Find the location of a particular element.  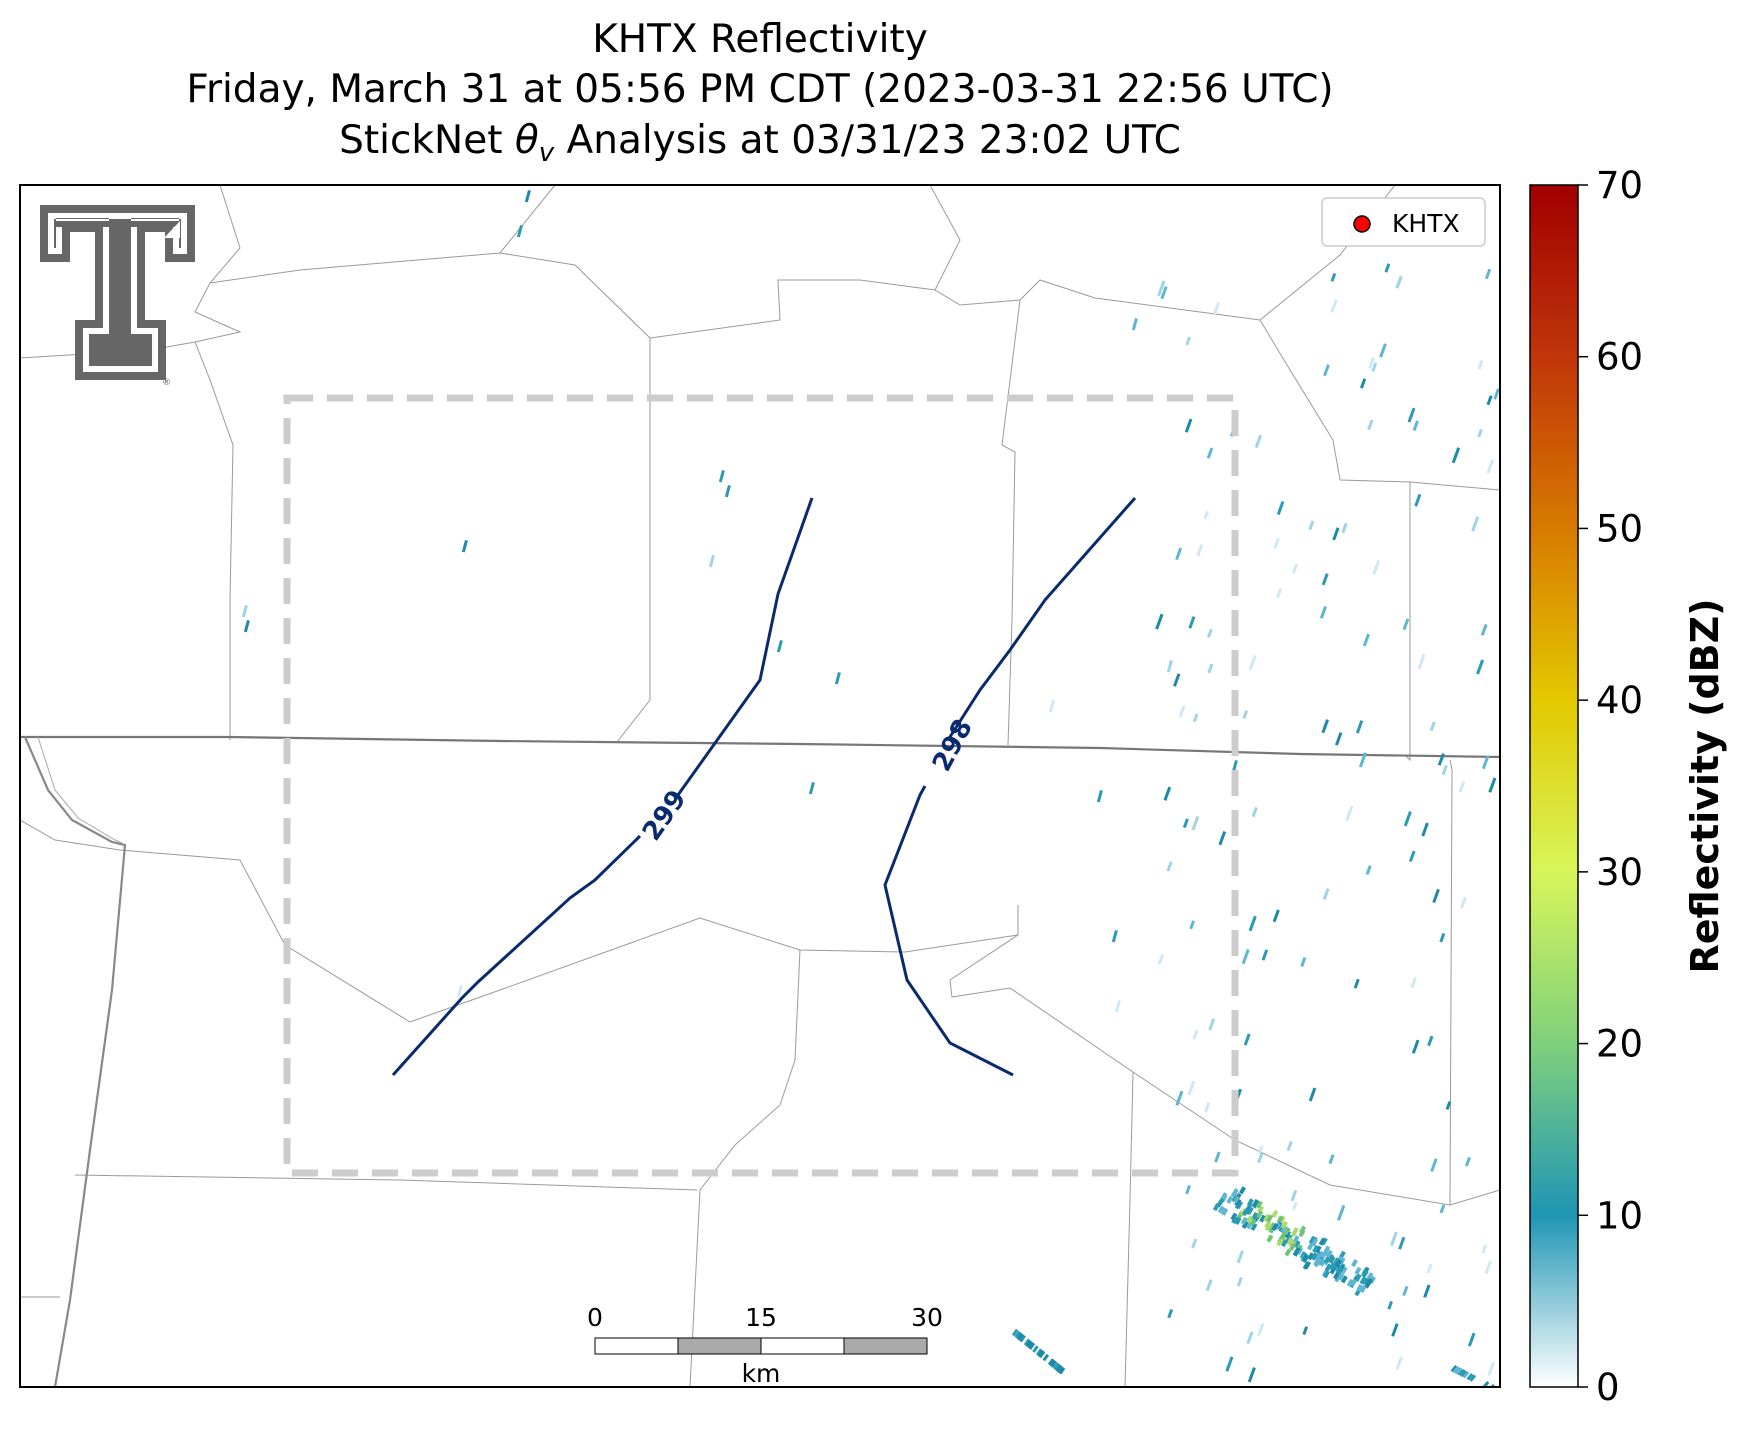

colorbar-tick-label: 30 is located at coordinates (1619, 872).